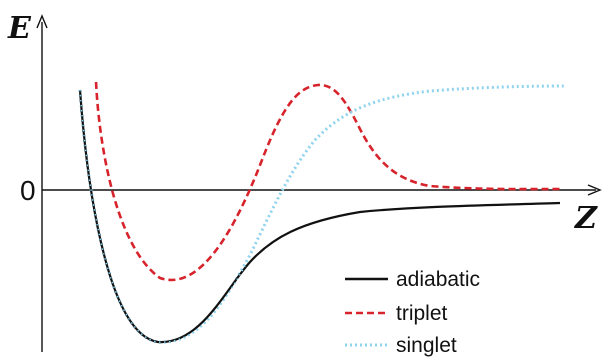 The height and width of the screenshot is (358, 603). I want to click on zero-tick-label: 0, so click(28, 190).